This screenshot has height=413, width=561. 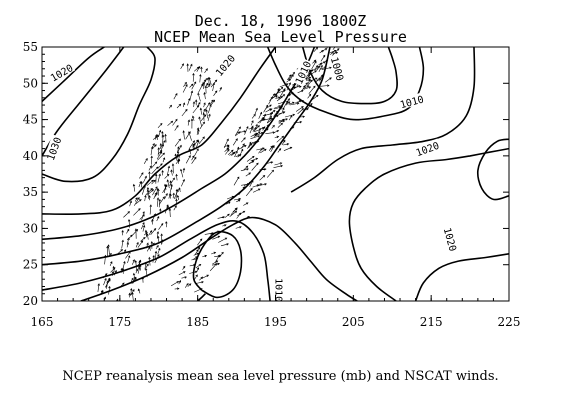 What do you see at coordinates (411, 101) in the screenshot?
I see `contour-label: 1010` at bounding box center [411, 101].